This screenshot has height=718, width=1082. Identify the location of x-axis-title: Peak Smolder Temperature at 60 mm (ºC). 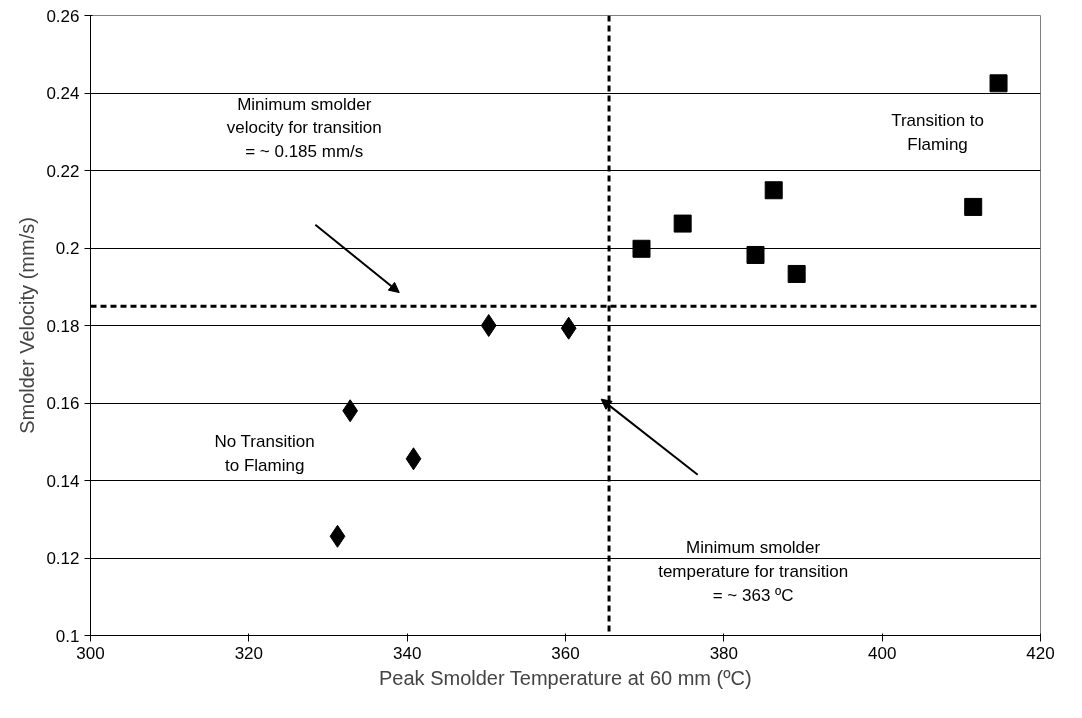
(565, 677).